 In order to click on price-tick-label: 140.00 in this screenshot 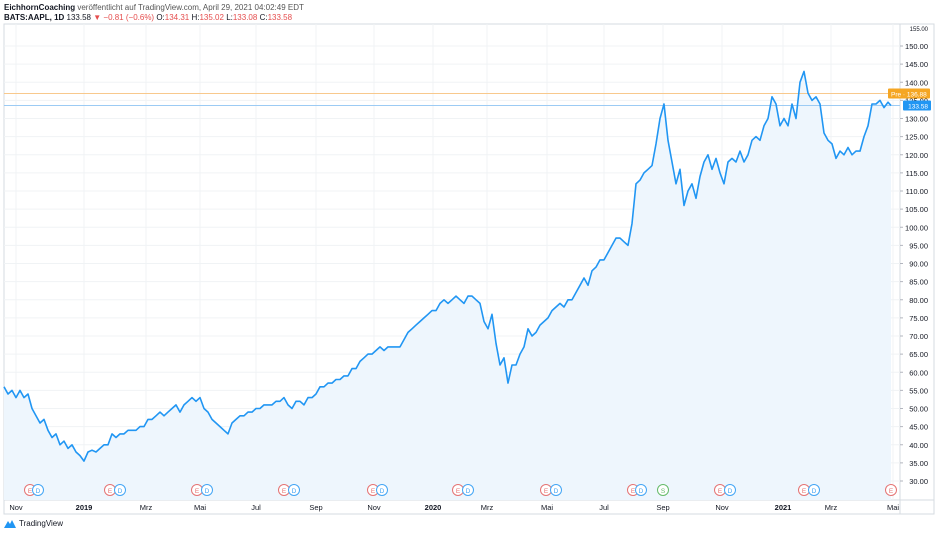, I will do `click(916, 82)`.